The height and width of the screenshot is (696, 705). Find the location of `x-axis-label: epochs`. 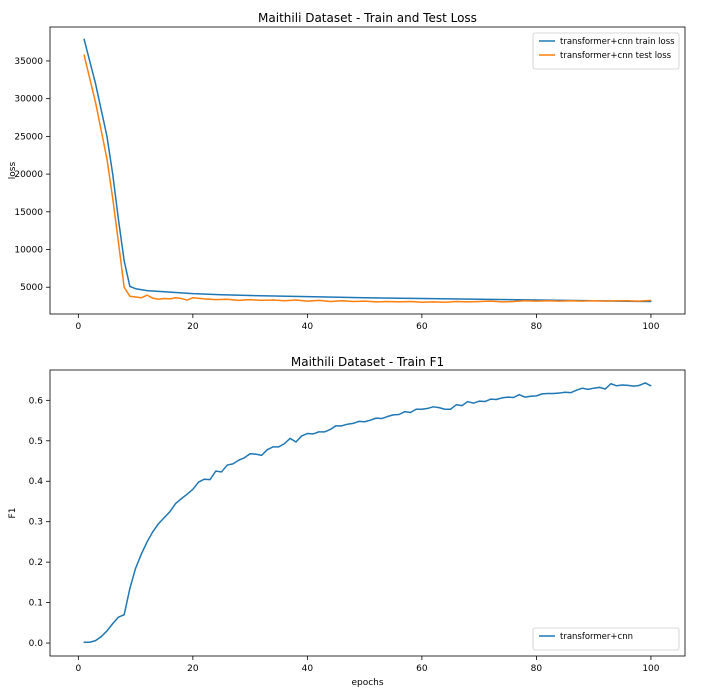

x-axis-label: epochs is located at coordinates (367, 683).